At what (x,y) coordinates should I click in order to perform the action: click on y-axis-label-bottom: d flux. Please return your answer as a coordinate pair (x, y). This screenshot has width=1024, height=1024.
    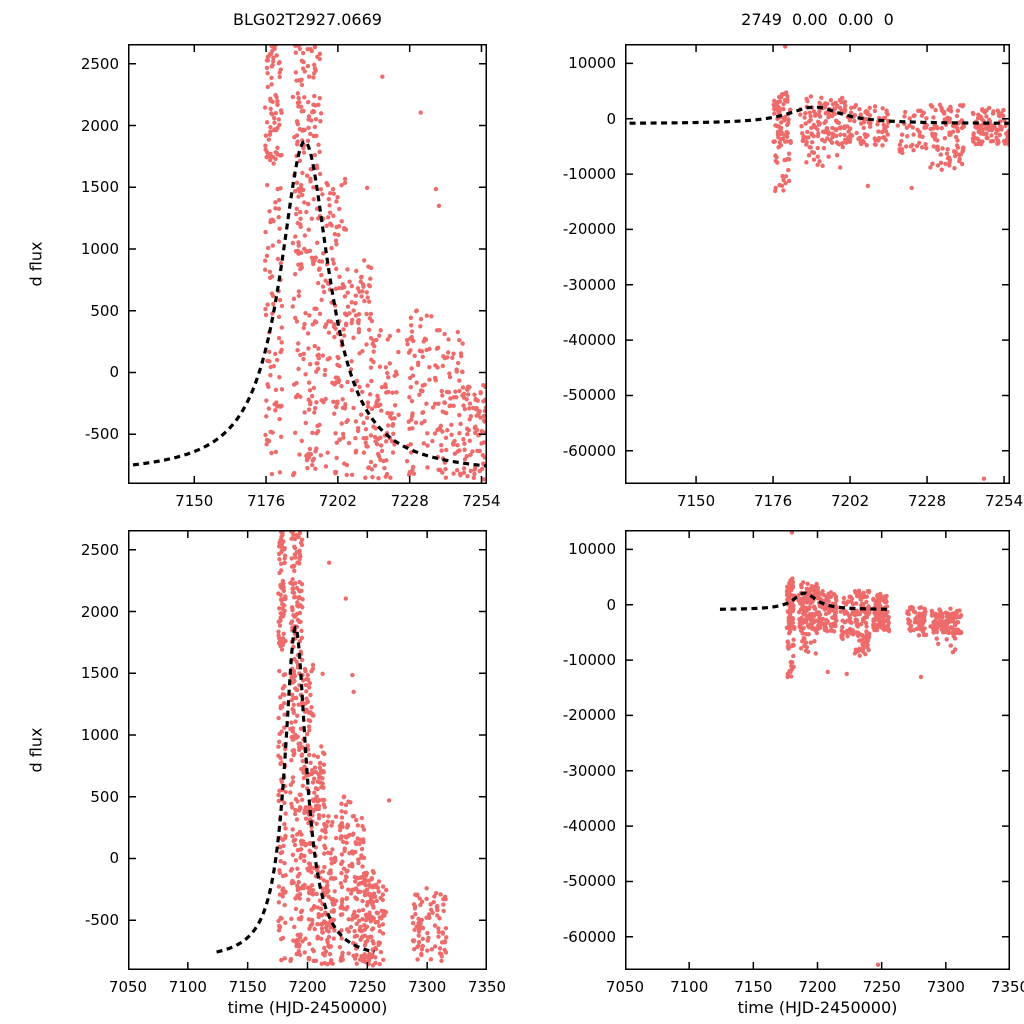
    Looking at the image, I should click on (36, 750).